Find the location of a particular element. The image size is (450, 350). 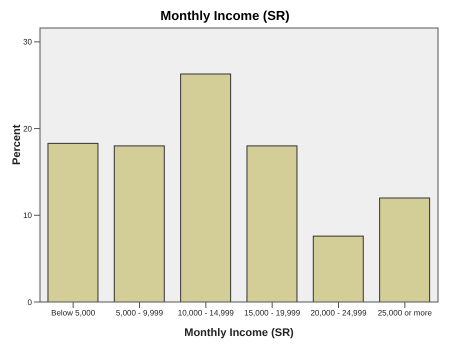

x-tick-label: 20,000 - 24,999 is located at coordinates (339, 313).